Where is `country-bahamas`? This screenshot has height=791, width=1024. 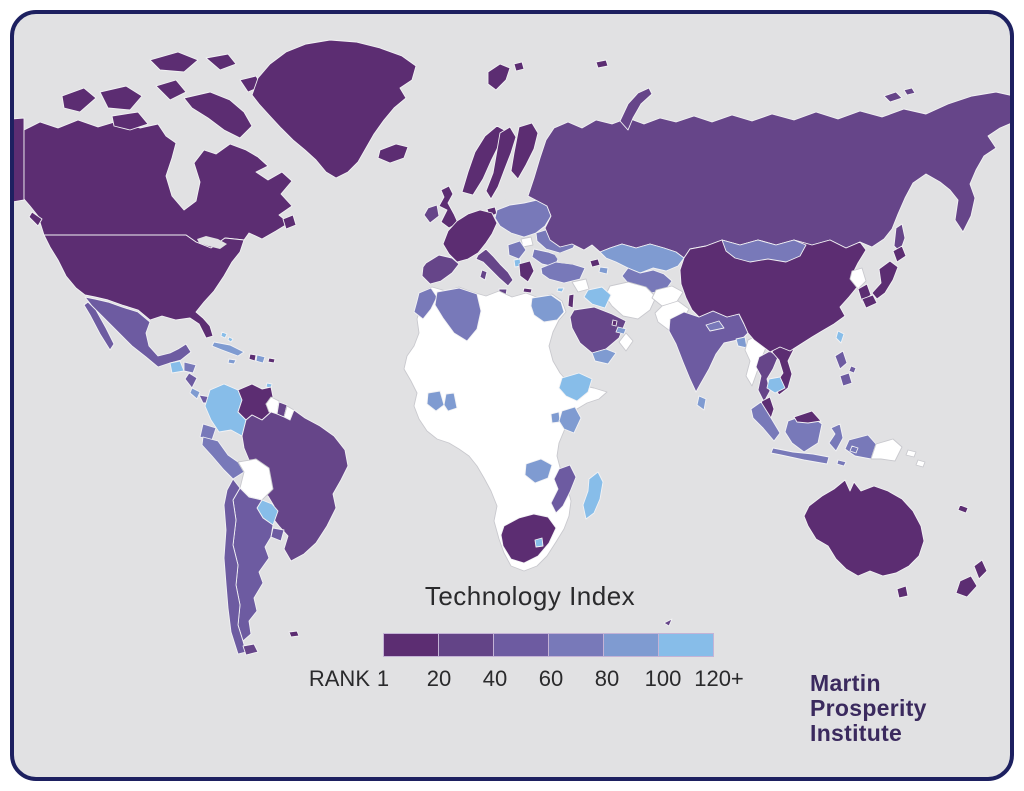
country-bahamas is located at coordinates (227, 337).